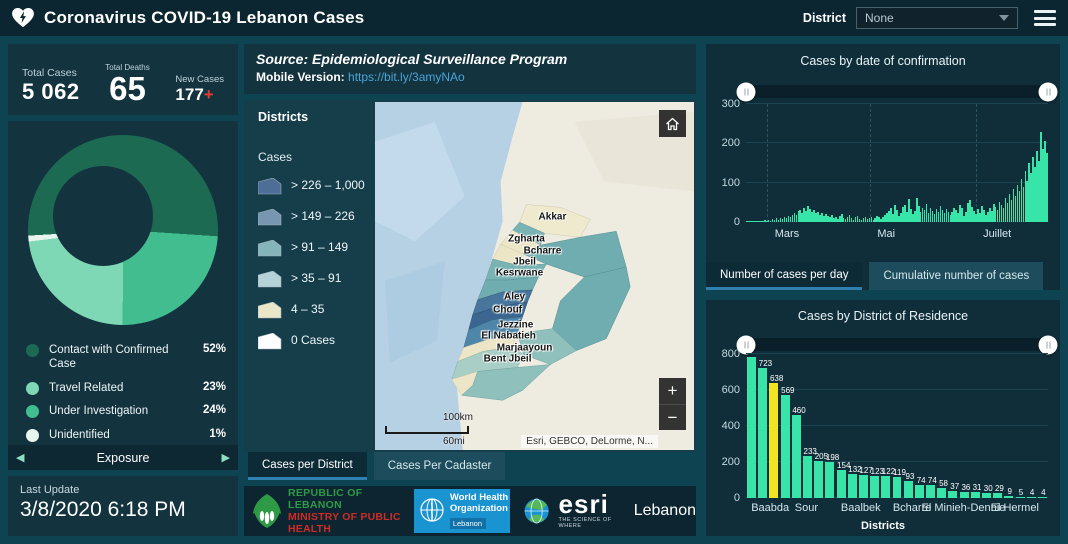 This screenshot has height=544, width=1068. Describe the element at coordinates (1045, 18) in the screenshot. I see `menu-icon` at that location.